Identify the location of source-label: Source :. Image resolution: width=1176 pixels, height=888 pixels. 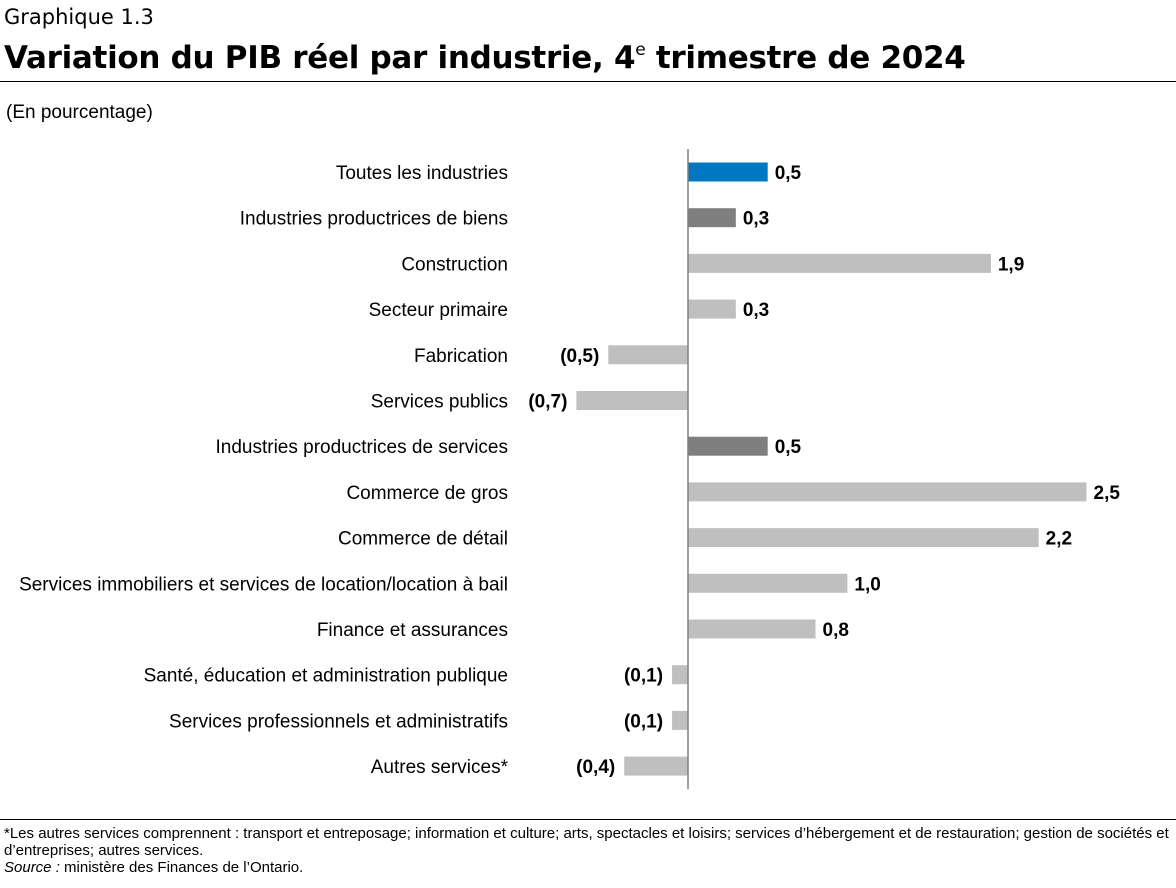
(32, 867).